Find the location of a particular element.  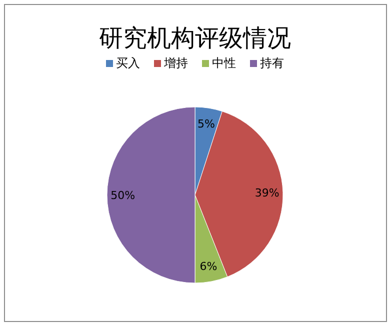

data-label: 50% is located at coordinates (123, 195).